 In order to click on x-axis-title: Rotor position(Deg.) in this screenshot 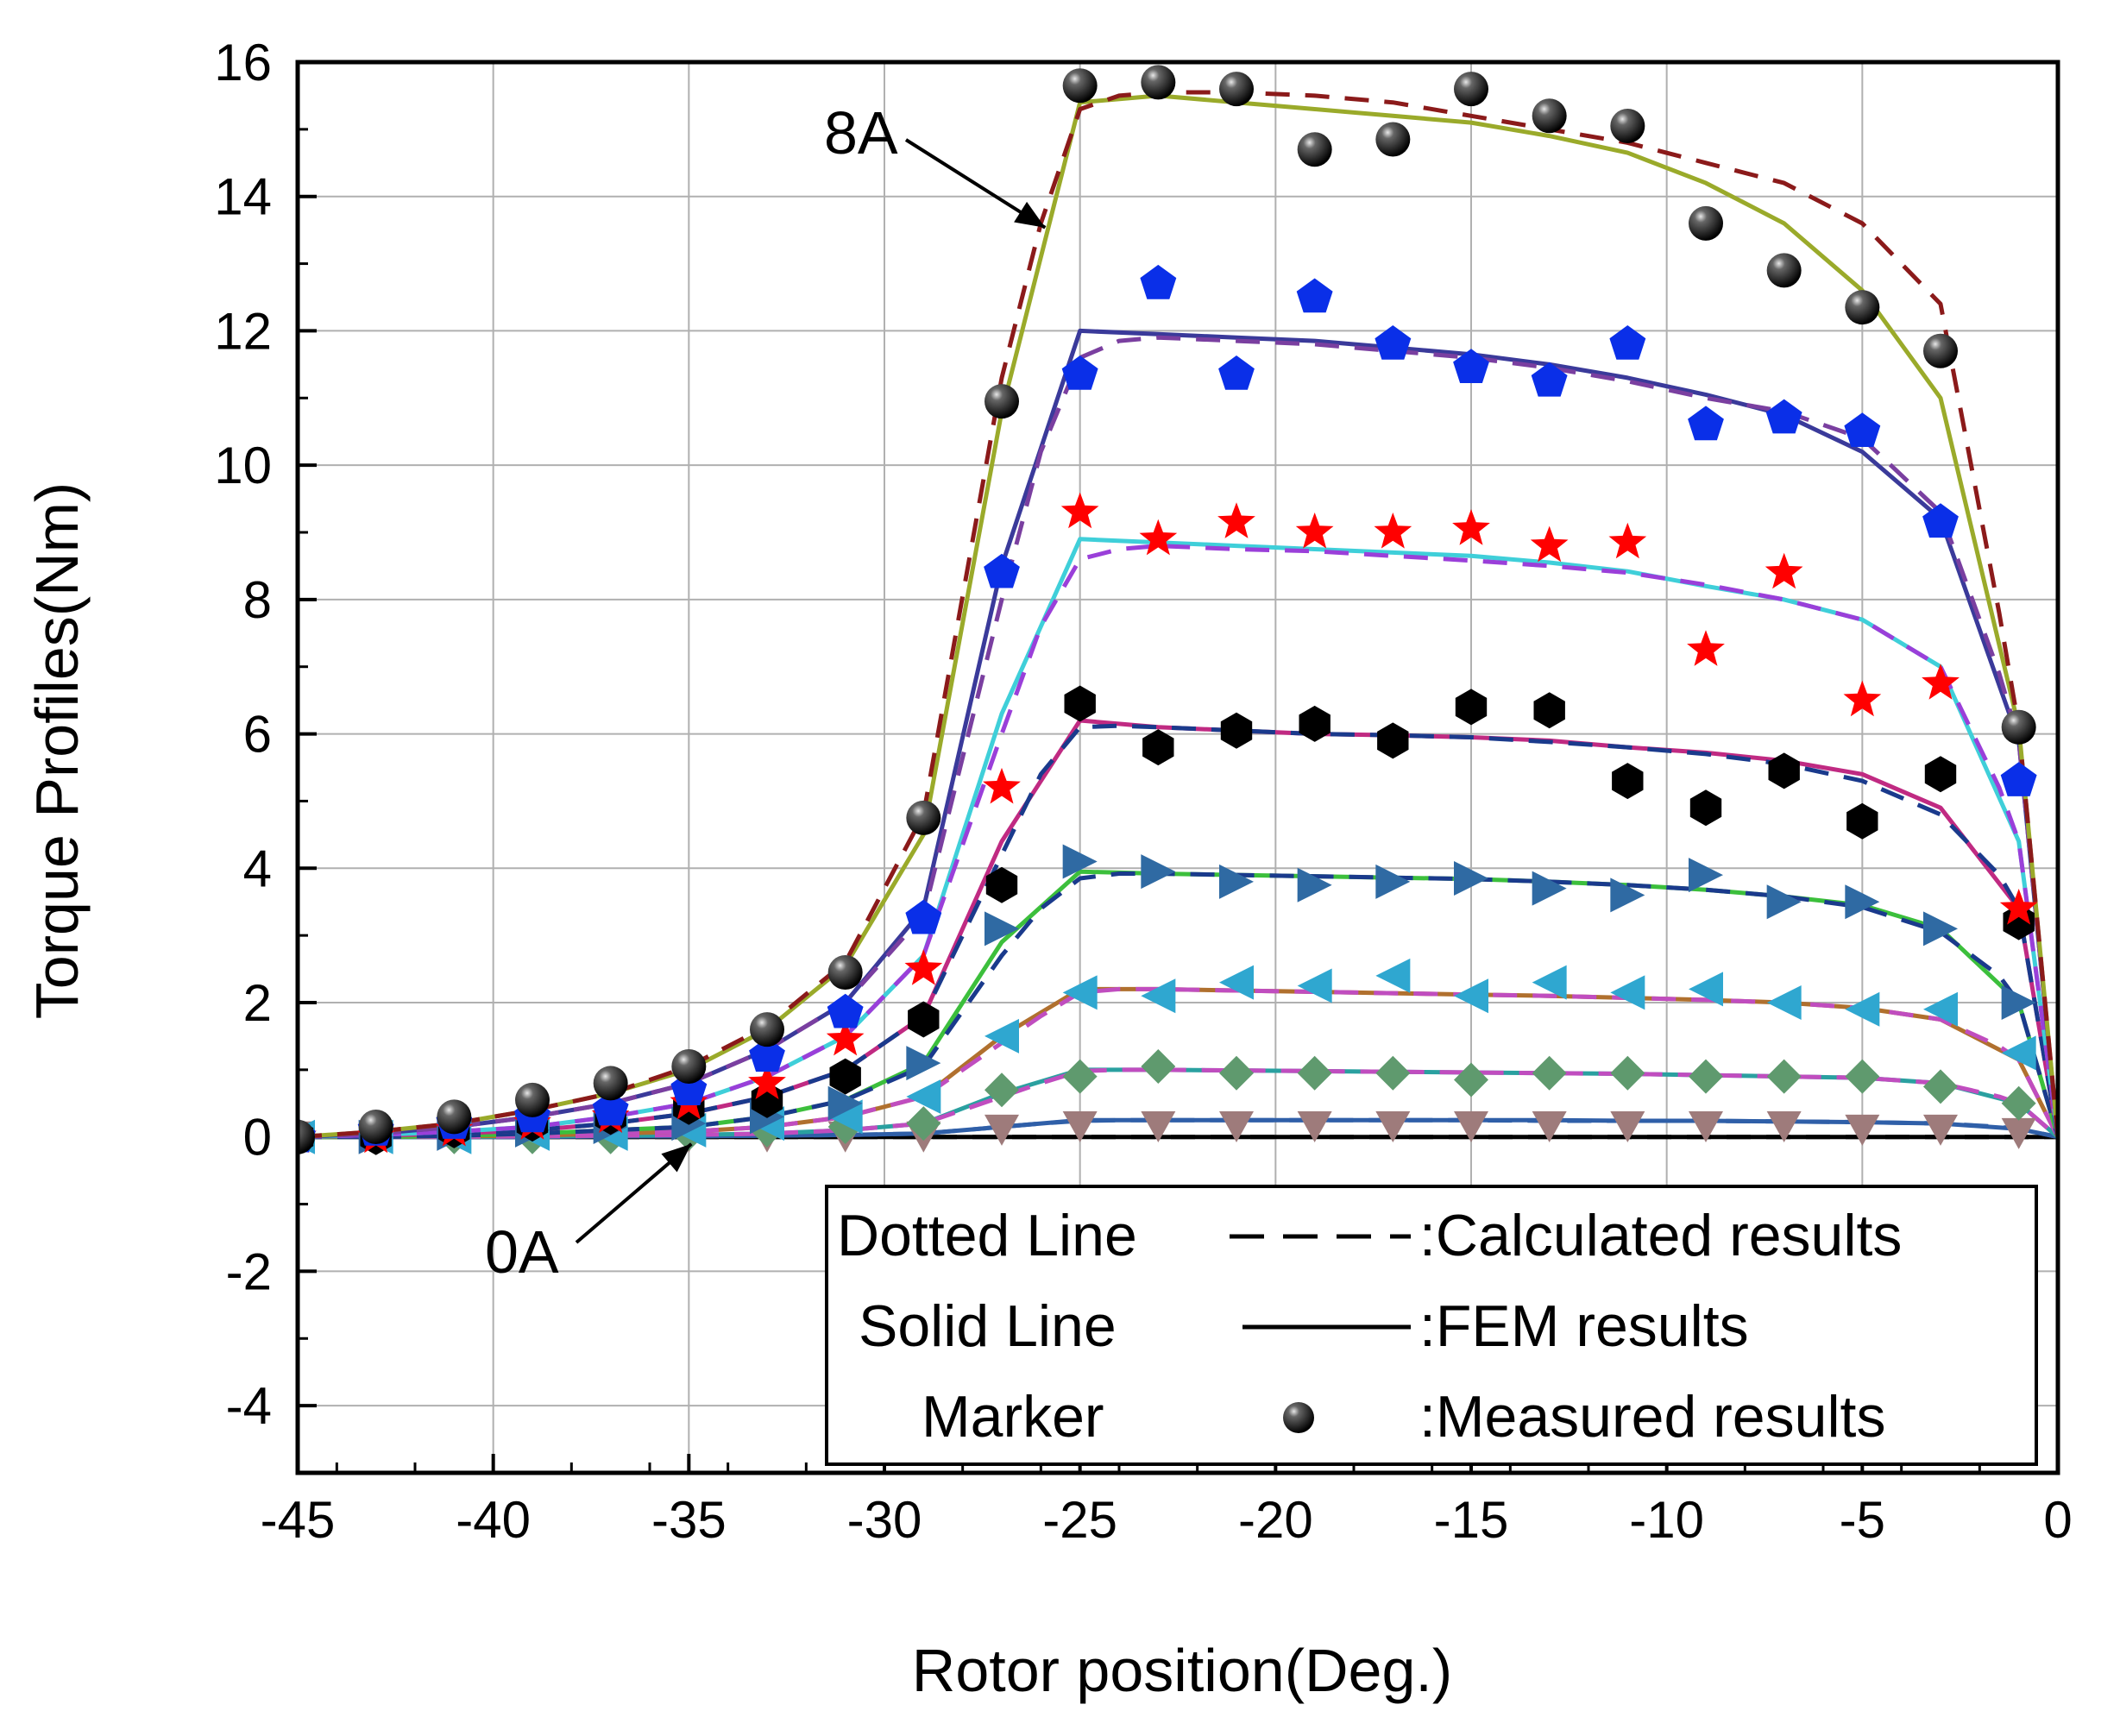, I will do `click(1182, 1670)`.